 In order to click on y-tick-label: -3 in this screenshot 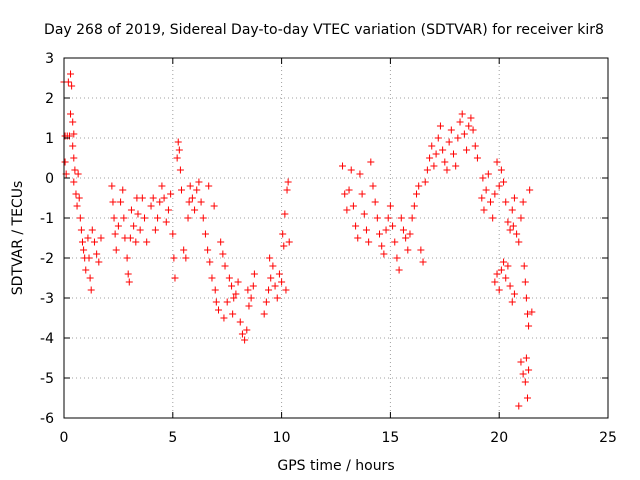, I will do `click(47, 299)`.